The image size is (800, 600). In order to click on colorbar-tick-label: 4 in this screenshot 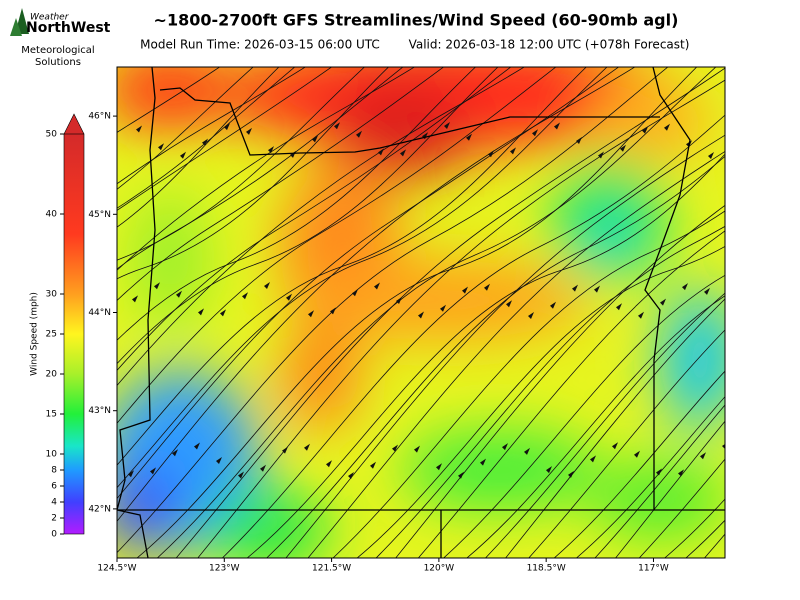, I will do `click(54, 503)`.